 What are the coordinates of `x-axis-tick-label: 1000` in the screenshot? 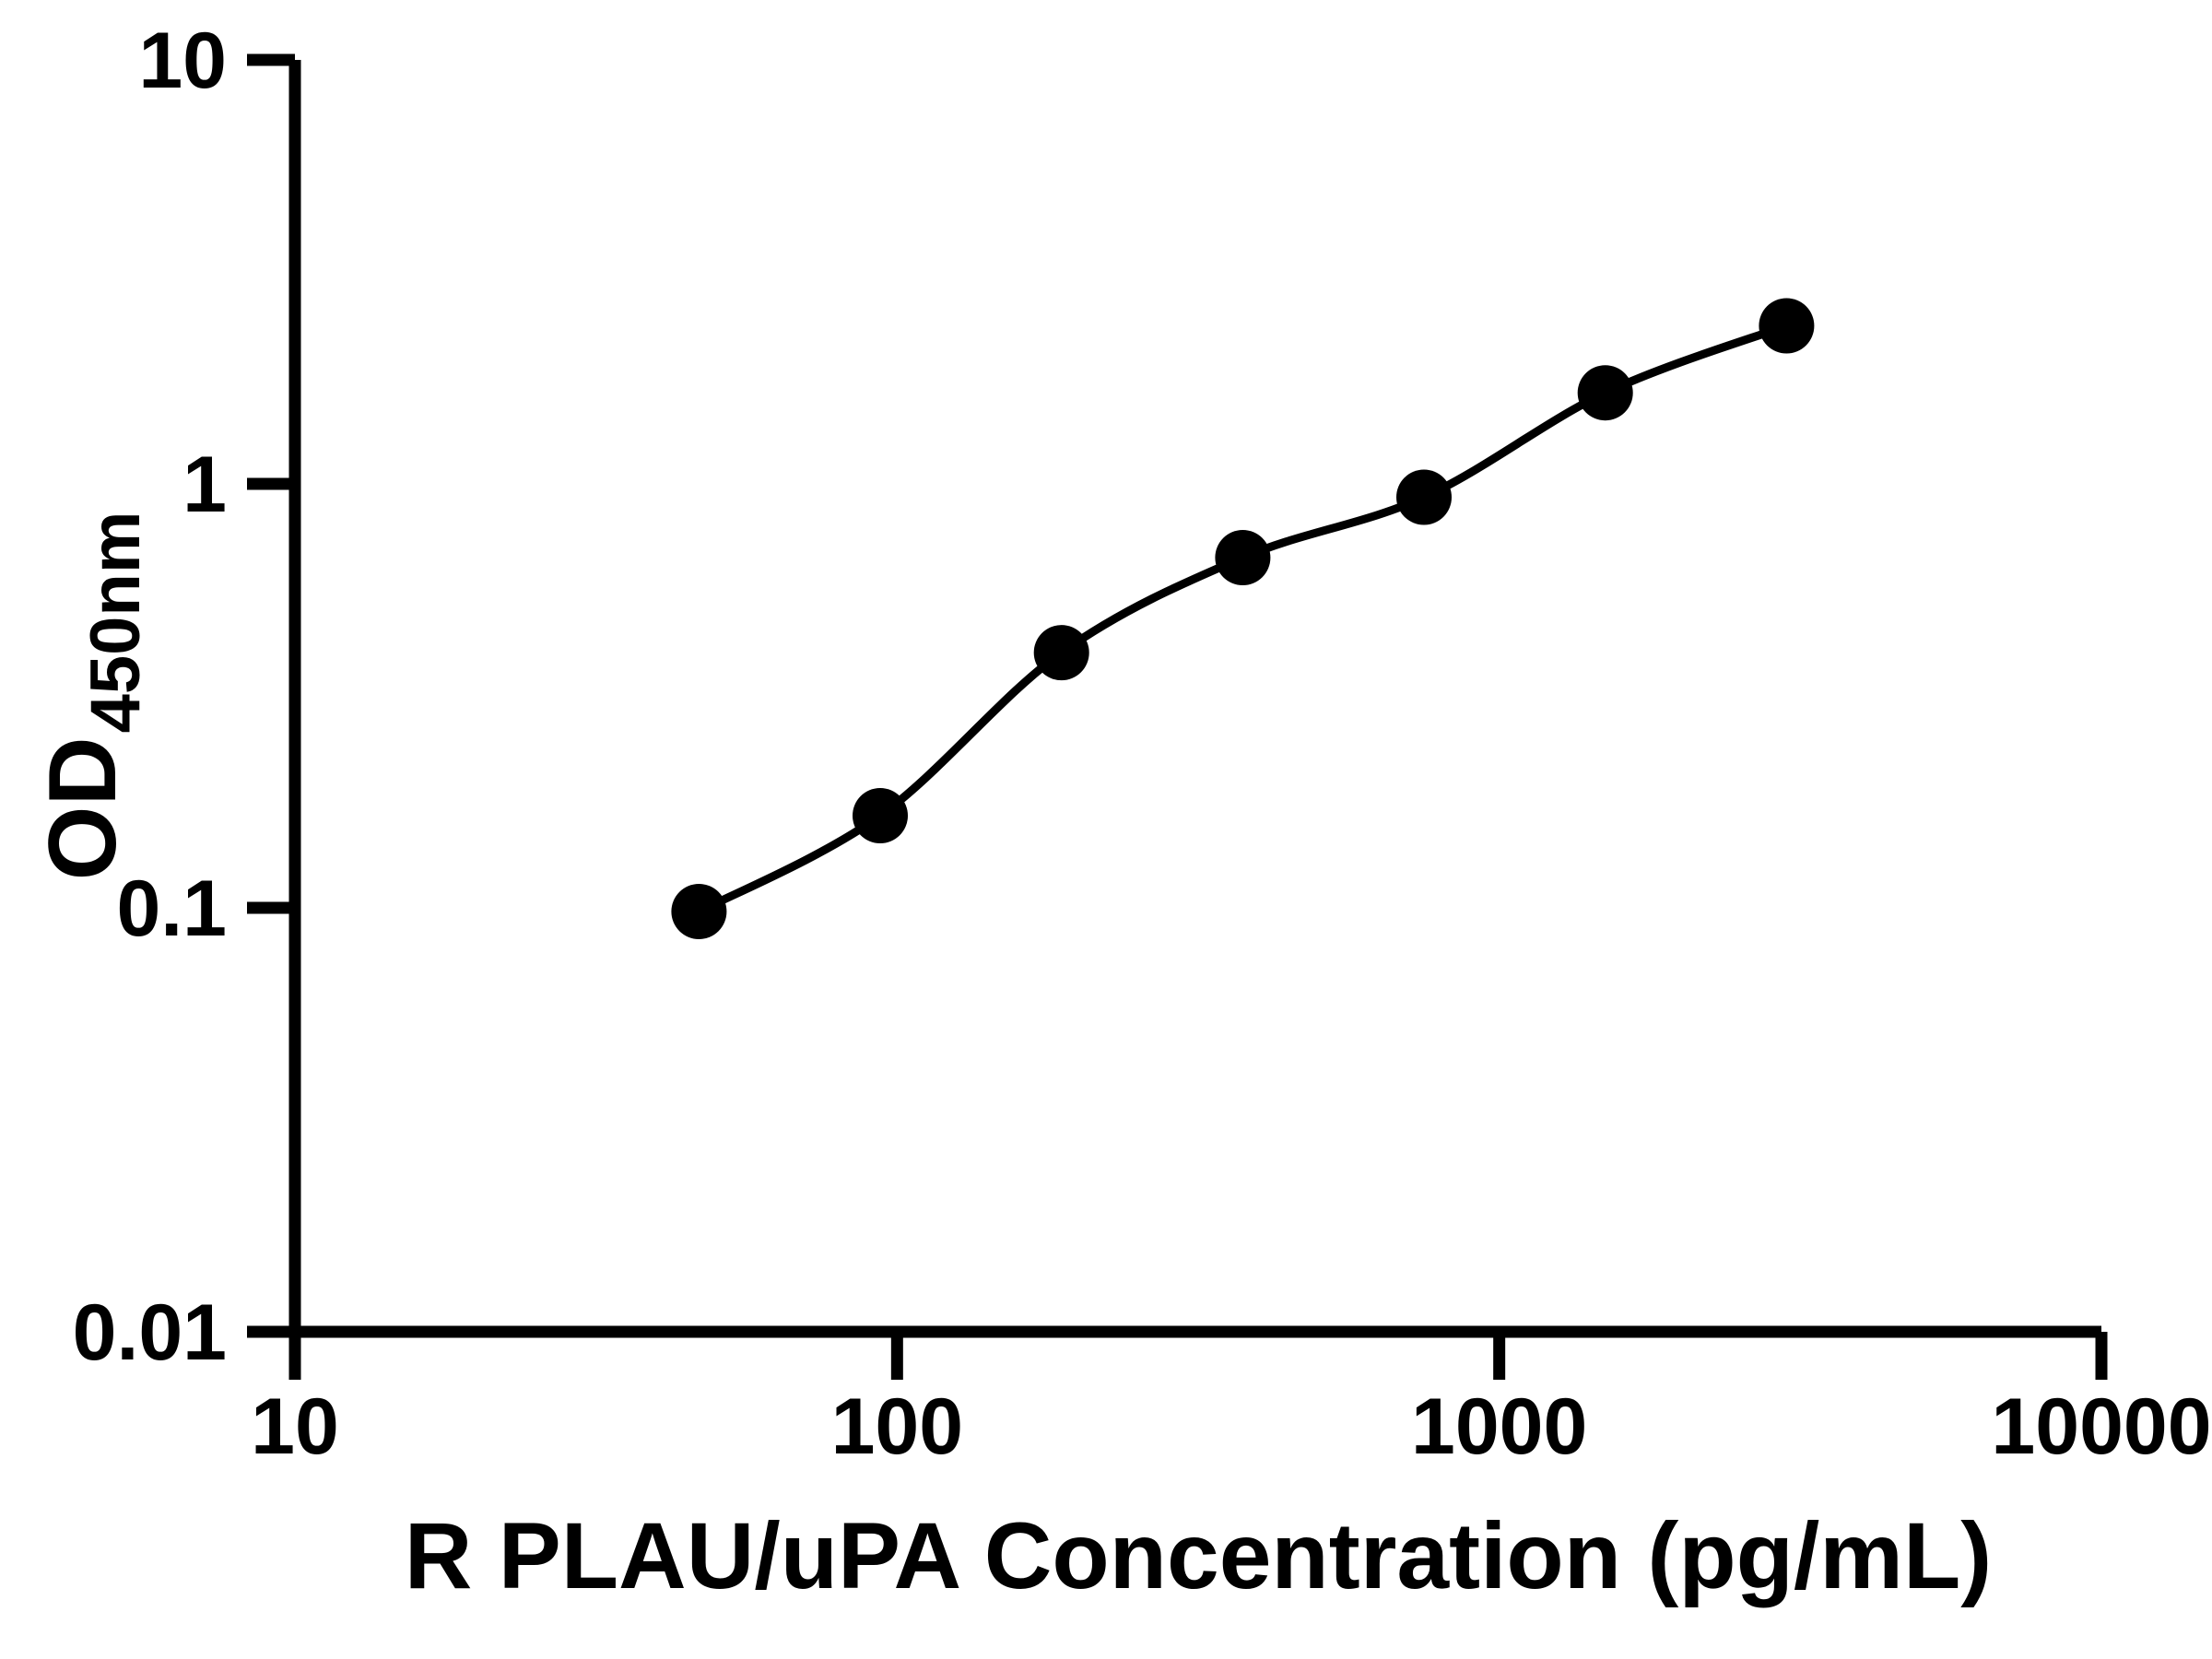 It's located at (1499, 1426).